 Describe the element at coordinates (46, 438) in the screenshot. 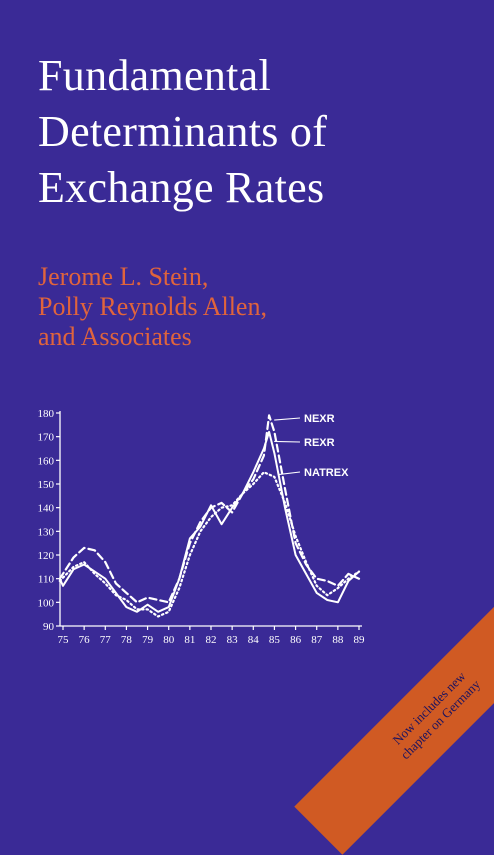

I see `y-tick-label: 170` at that location.